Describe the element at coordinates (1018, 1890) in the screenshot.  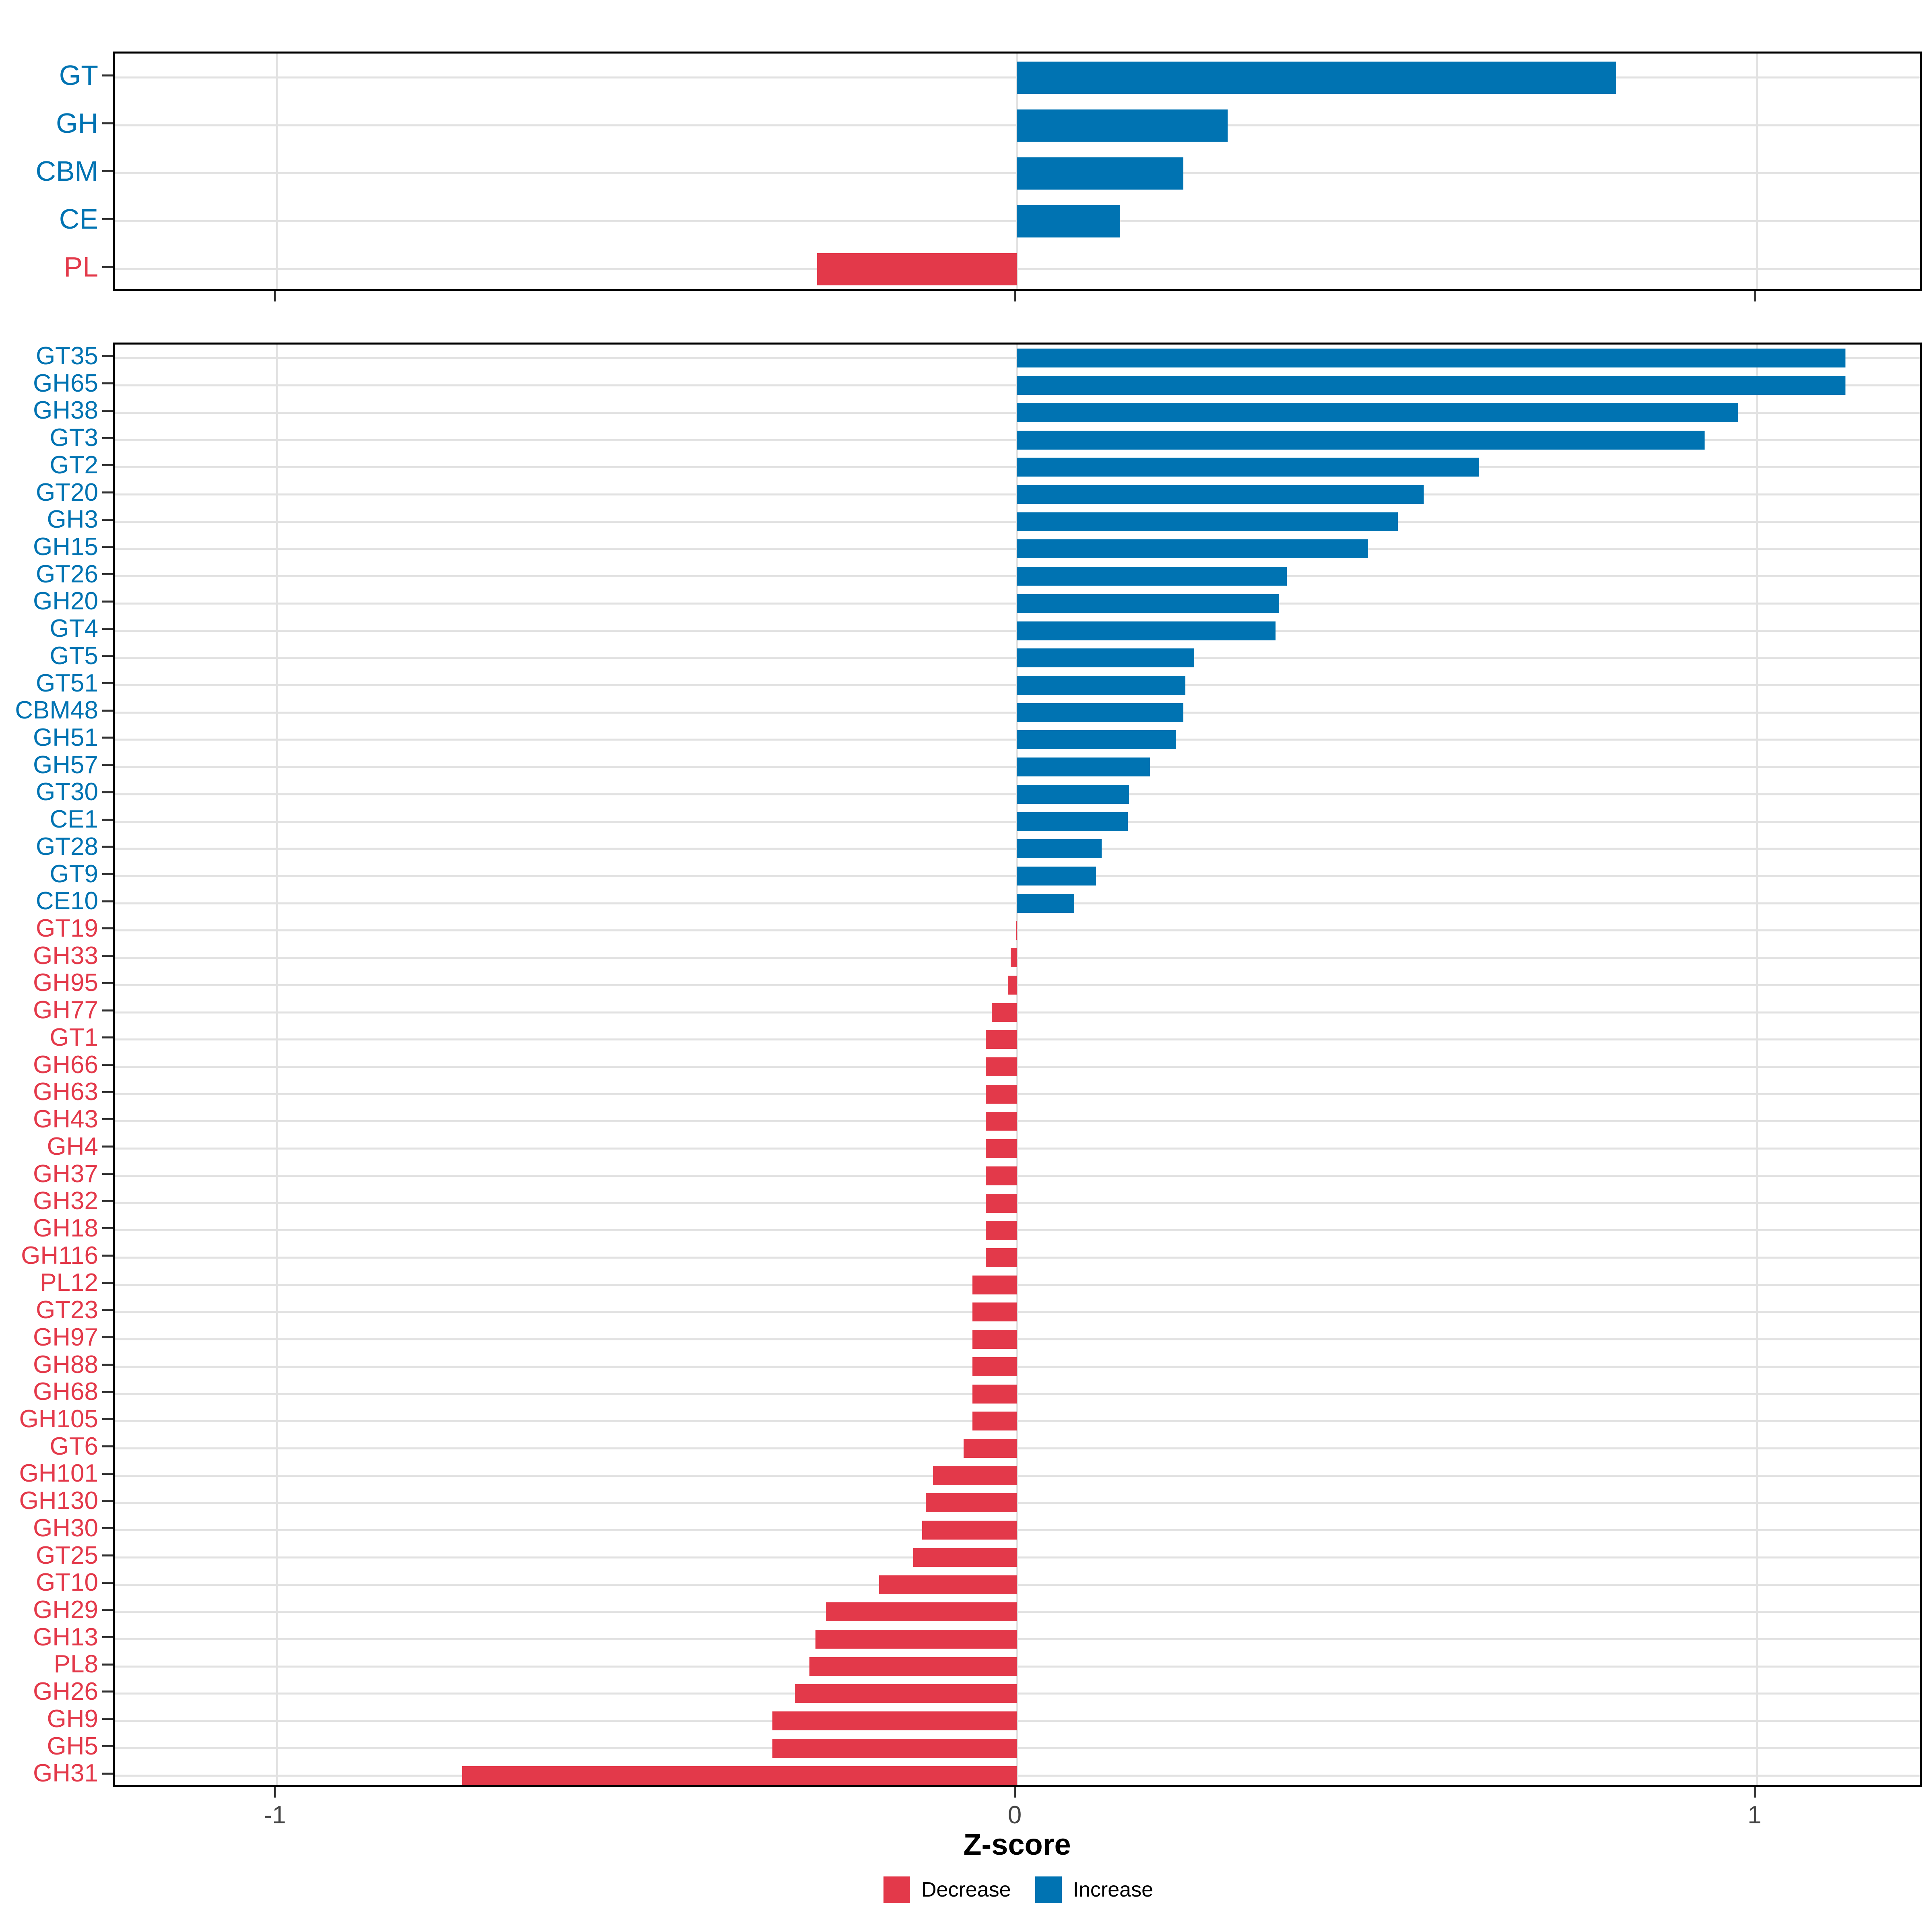
I see `legend: Decrease Increase` at that location.